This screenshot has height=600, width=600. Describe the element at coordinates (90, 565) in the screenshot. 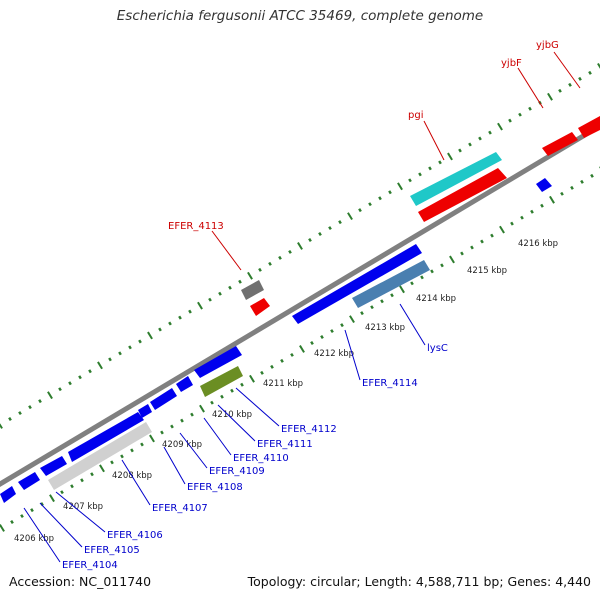

I see `gene-label-EFER_4104: EFER_4104` at that location.